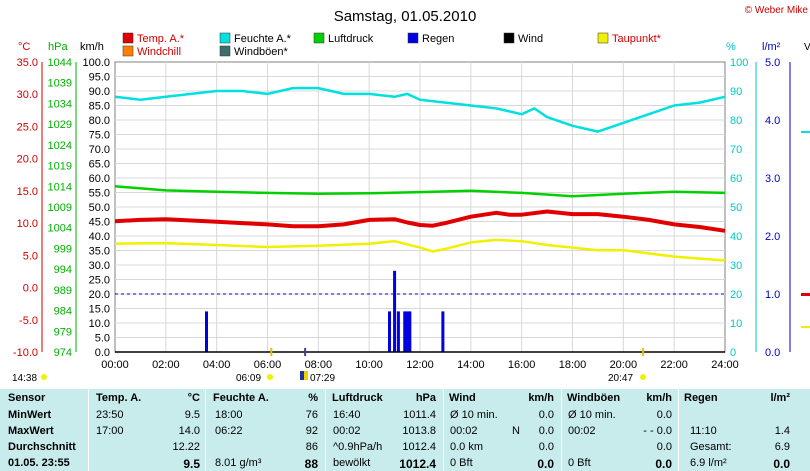  What do you see at coordinates (772, 63) in the screenshot?
I see `rain-tick-label: 5.0` at bounding box center [772, 63].